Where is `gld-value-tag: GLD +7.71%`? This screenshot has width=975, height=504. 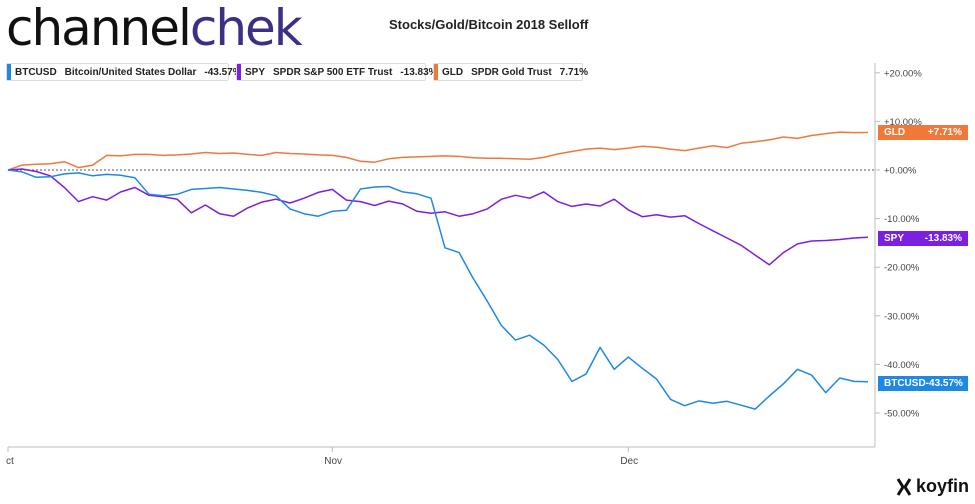 gld-value-tag: GLD +7.71% is located at coordinates (923, 132).